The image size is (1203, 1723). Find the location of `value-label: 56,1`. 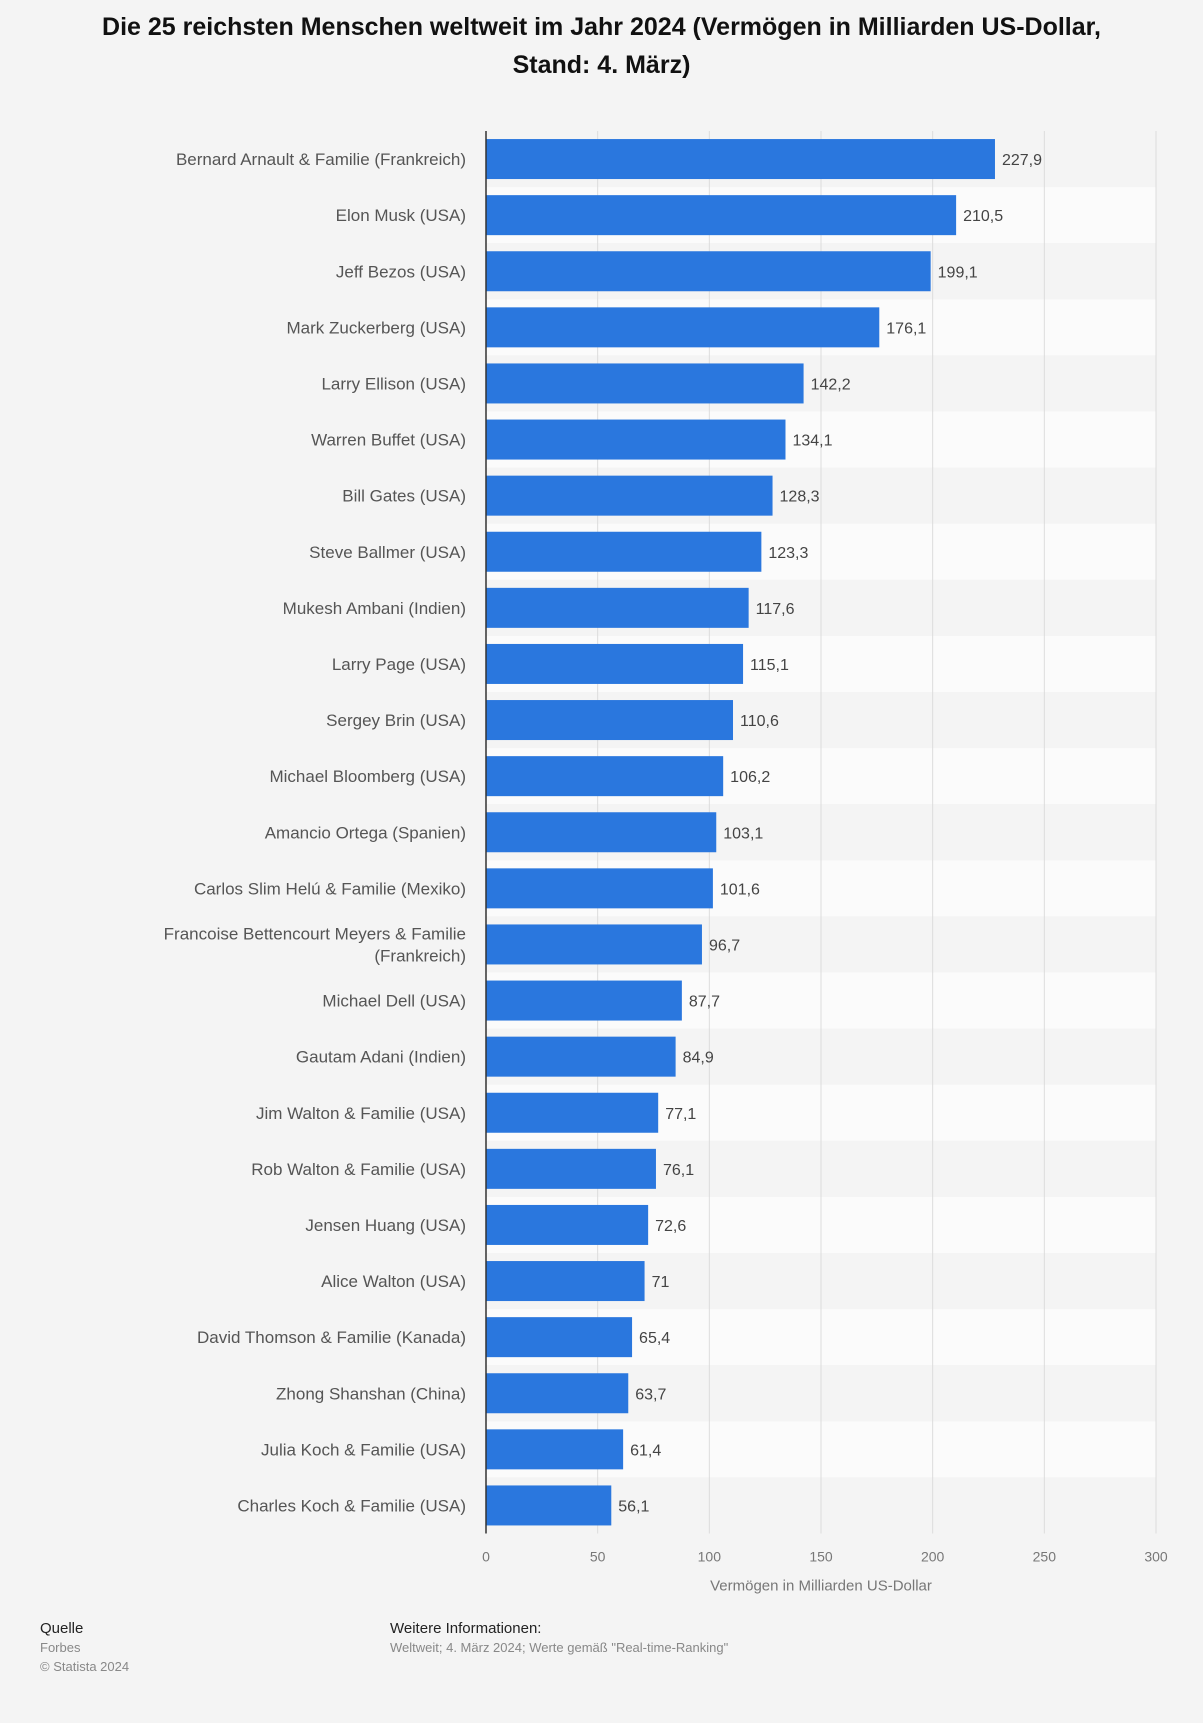

value-label: 56,1 is located at coordinates (633, 1506).